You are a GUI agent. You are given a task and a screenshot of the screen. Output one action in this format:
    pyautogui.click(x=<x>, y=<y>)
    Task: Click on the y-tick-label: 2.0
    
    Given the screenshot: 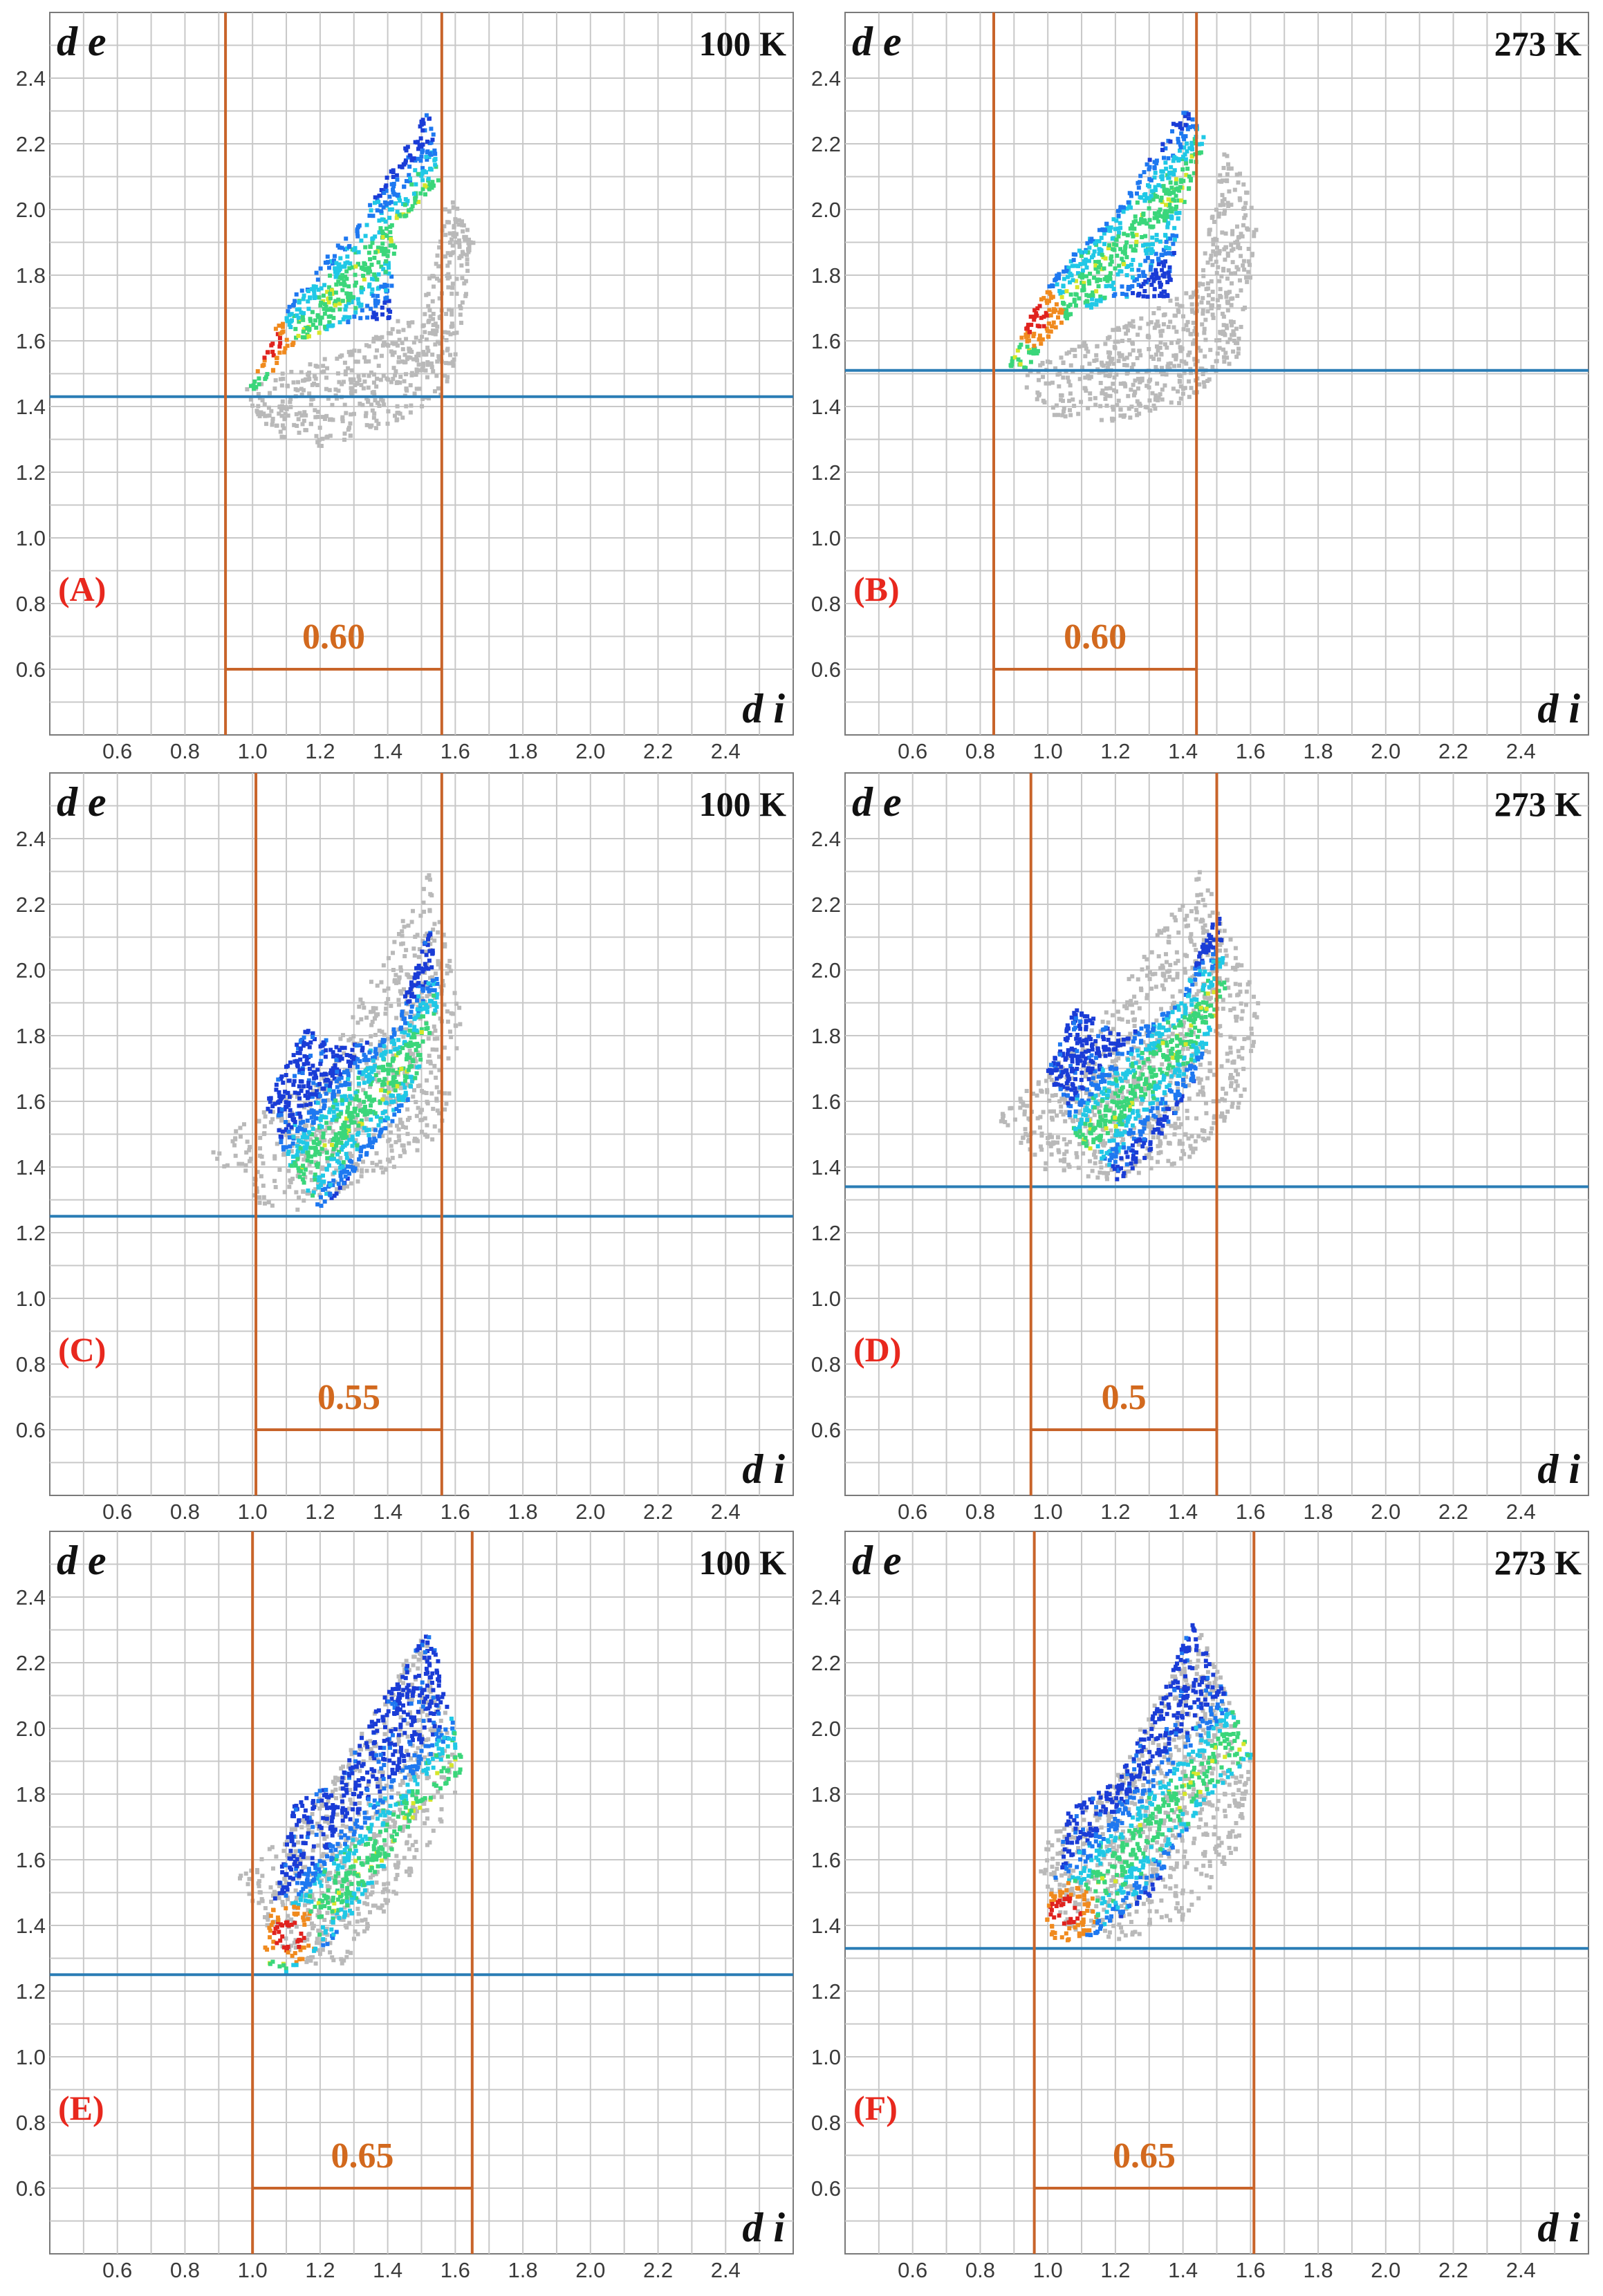 What is the action you would take?
    pyautogui.click(x=826, y=210)
    